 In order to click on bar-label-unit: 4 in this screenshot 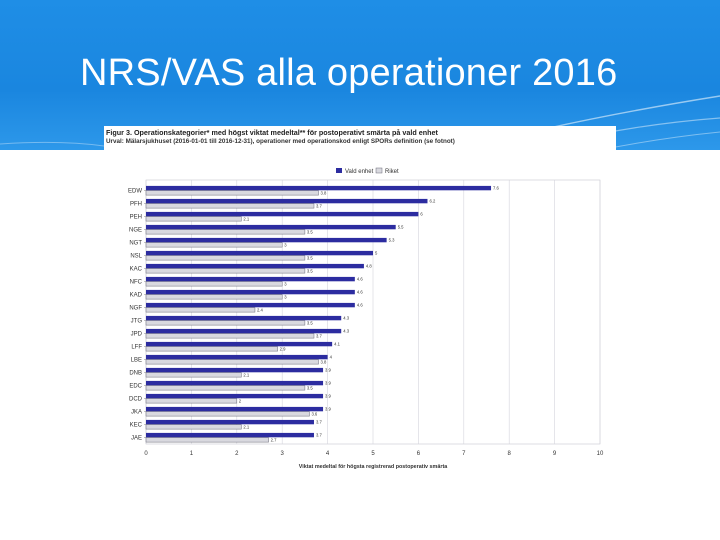, I will do `click(331, 357)`.